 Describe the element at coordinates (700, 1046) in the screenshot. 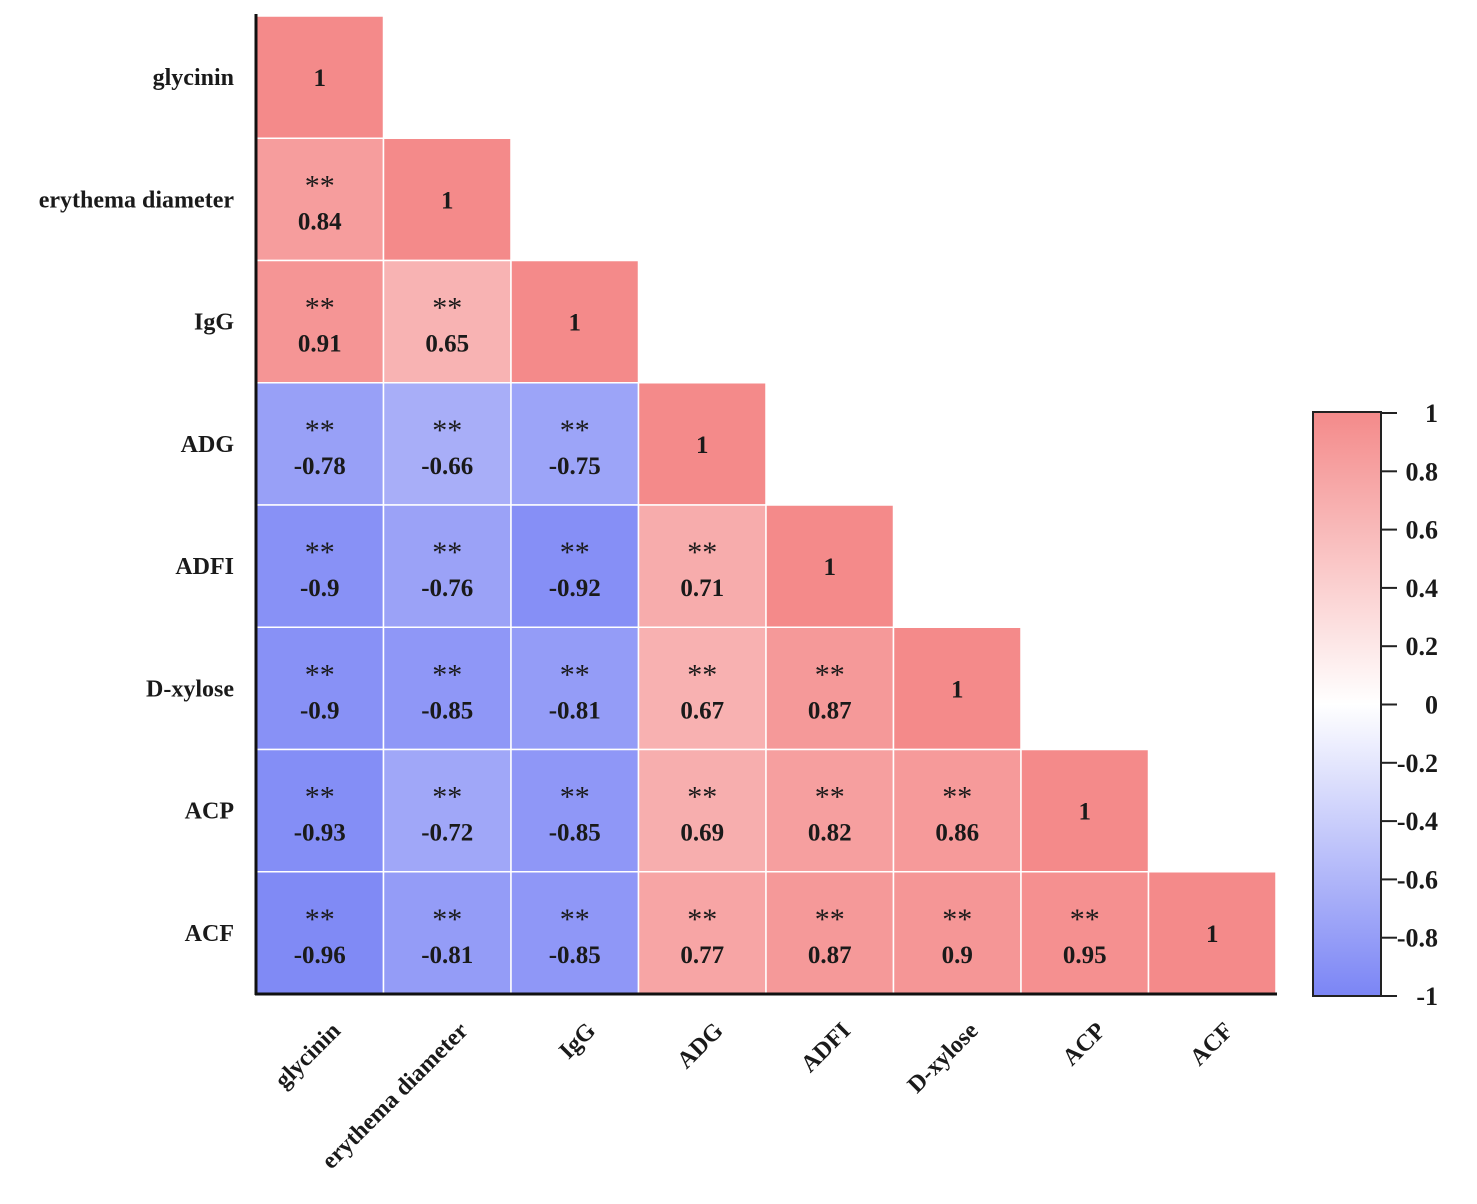

I see `column-label: ADG` at that location.